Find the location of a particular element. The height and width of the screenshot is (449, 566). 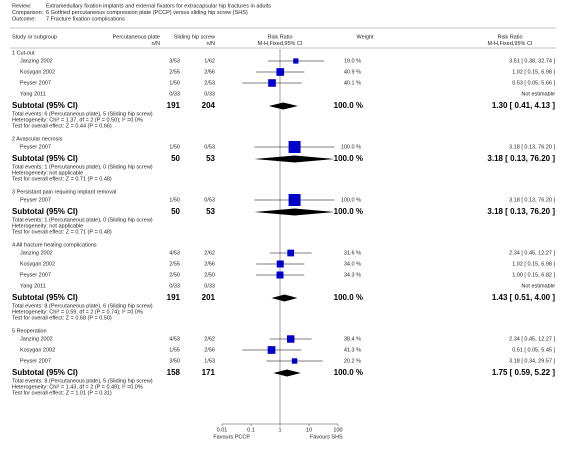

subtotal-n: 204 is located at coordinates (209, 105).